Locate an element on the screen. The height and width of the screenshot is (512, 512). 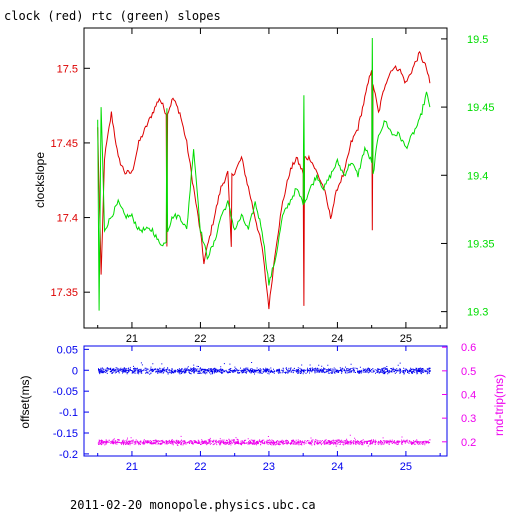
footer-caption: 2011-02-20 monopole.physics.ubc.ca is located at coordinates (193, 505).